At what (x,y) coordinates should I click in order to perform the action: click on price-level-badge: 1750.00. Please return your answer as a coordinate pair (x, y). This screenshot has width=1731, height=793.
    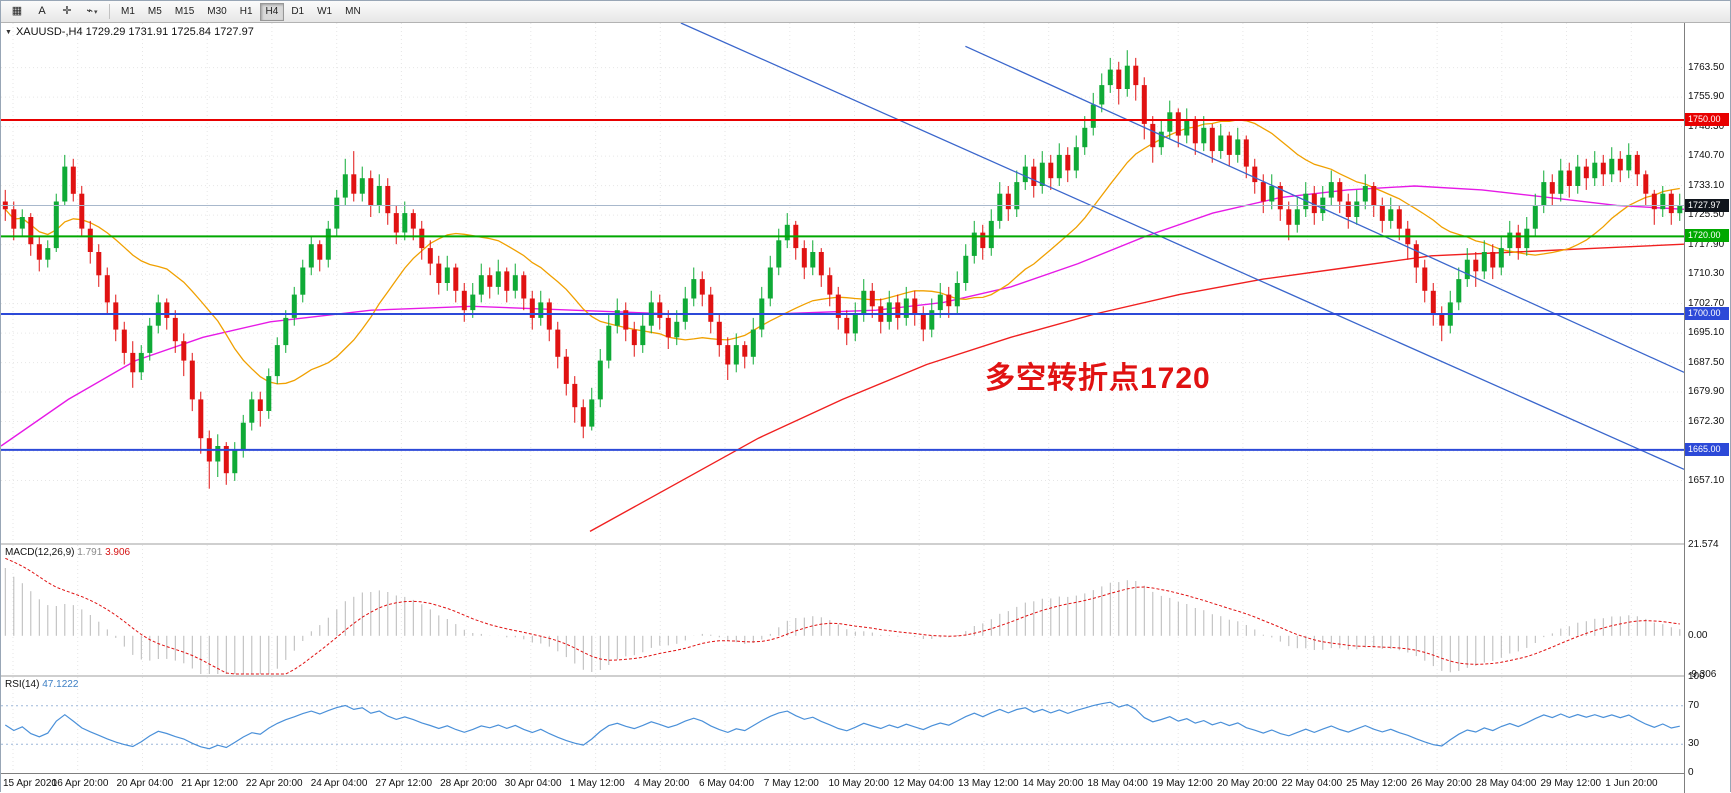
    Looking at the image, I should click on (1707, 119).